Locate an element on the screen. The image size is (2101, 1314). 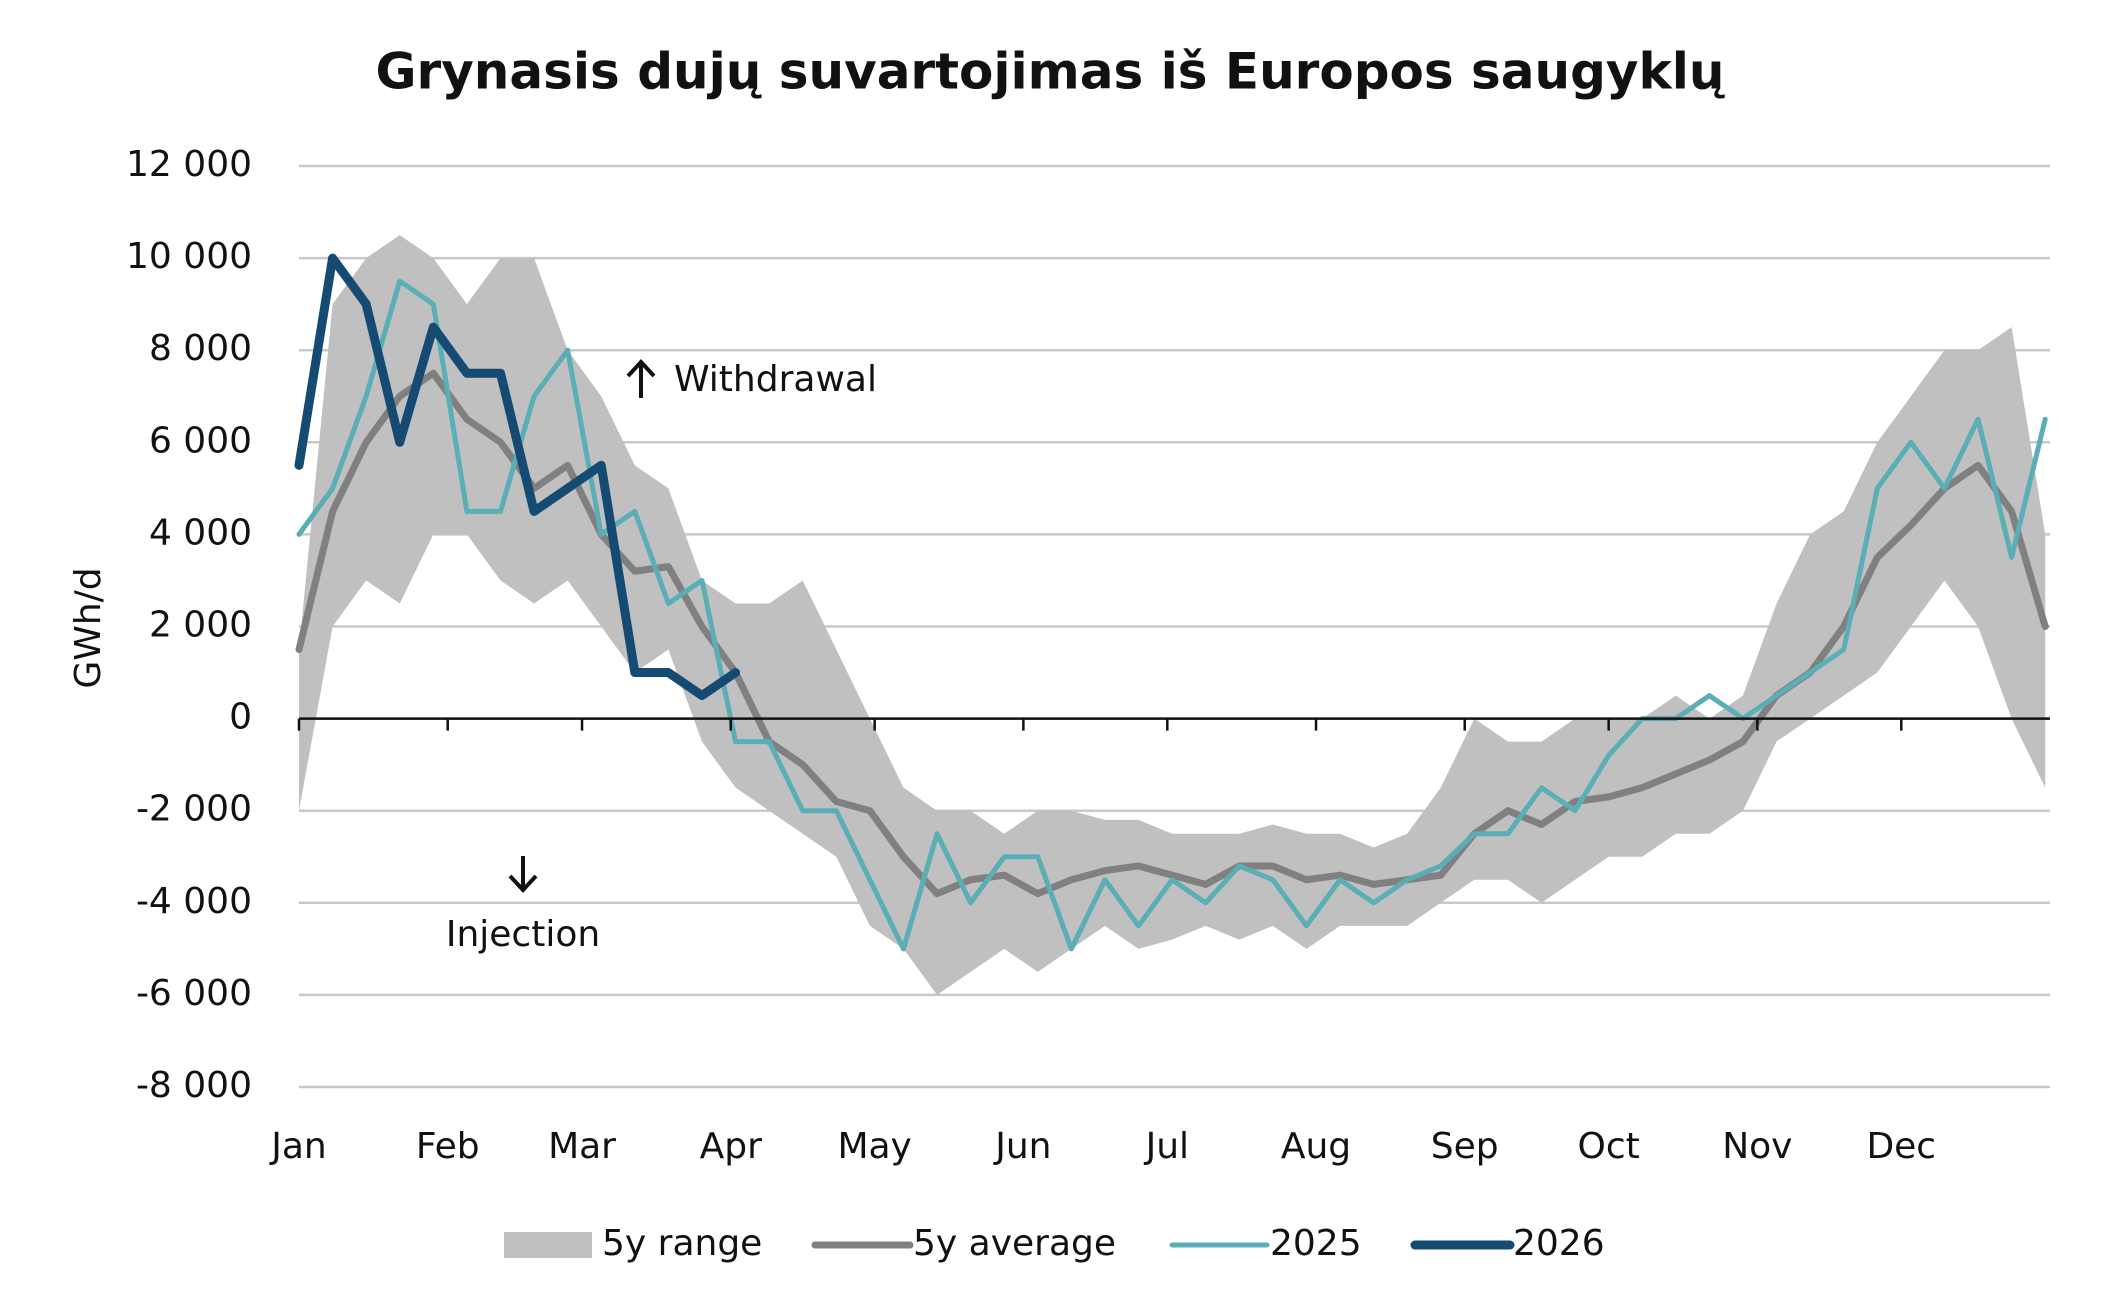
y-tick-label: 12 000 is located at coordinates (189, 164).